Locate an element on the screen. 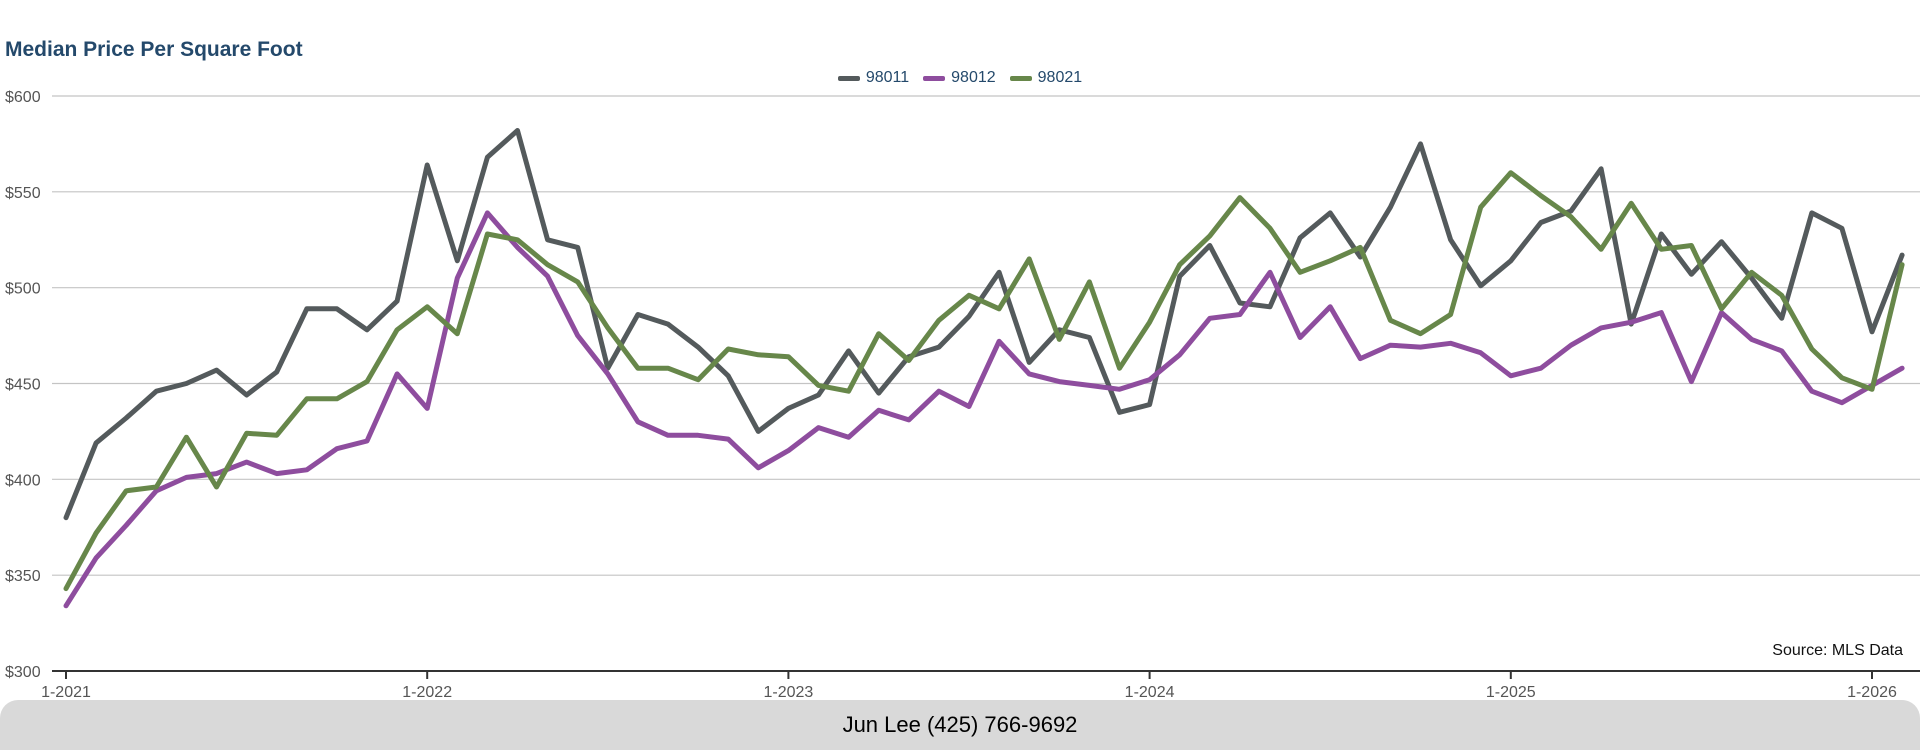 This screenshot has width=1920, height=750. y-tick-label: $550 is located at coordinates (23, 193).